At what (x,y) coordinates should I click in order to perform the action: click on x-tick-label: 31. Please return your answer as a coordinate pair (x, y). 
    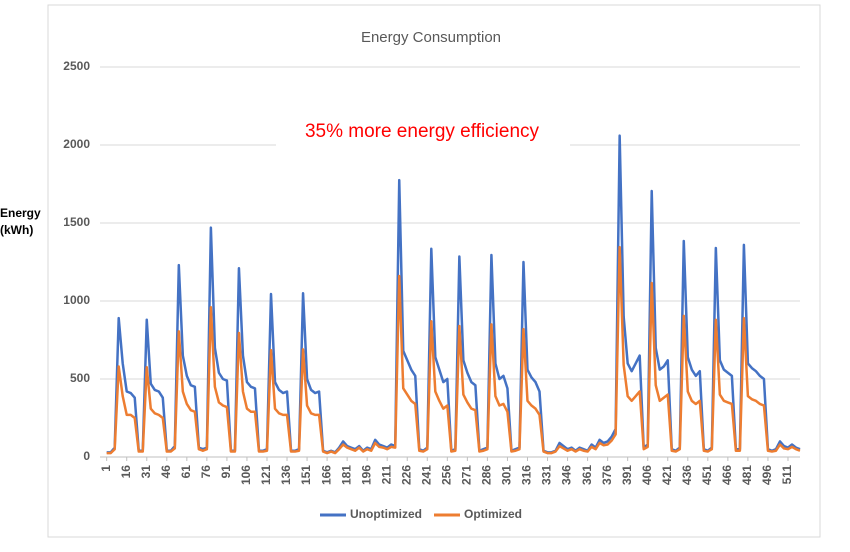
    Looking at the image, I should click on (146, 472).